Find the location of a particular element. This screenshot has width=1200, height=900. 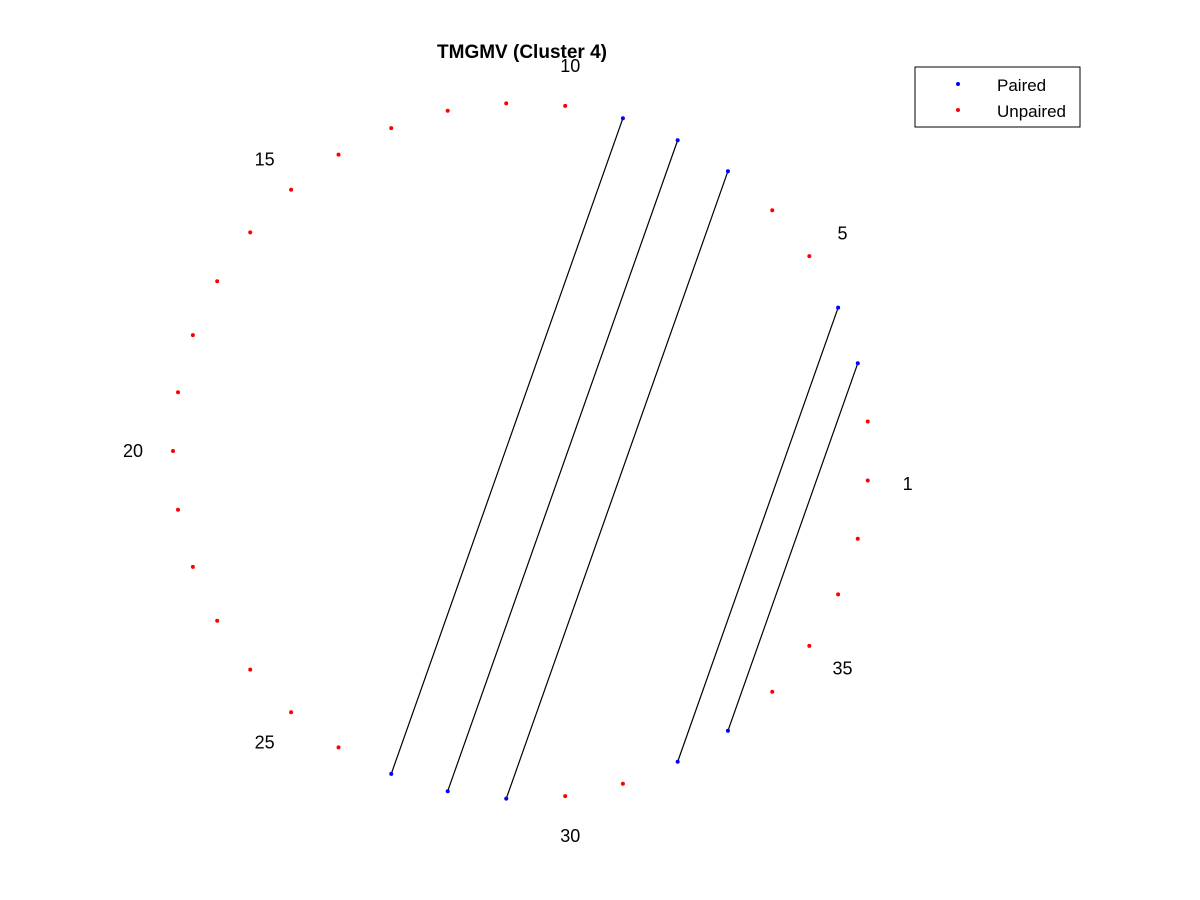

legend: Paired Unpaired is located at coordinates (997, 97).